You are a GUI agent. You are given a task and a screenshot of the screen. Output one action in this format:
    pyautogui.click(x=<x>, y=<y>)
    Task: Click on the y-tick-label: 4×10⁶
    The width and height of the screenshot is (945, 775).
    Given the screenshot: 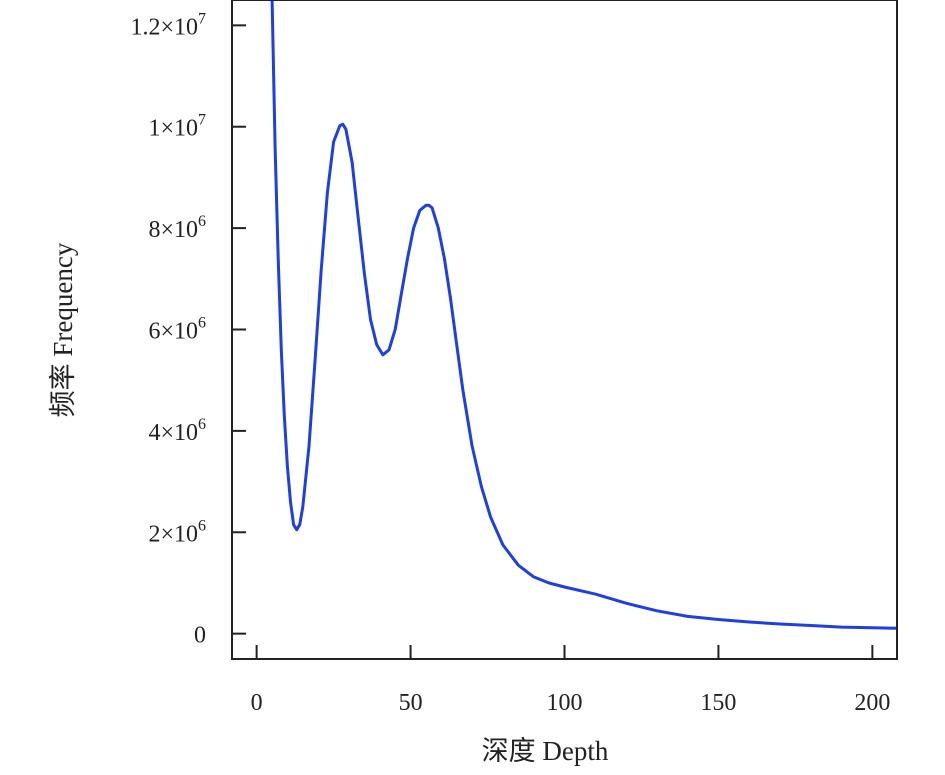 What is the action you would take?
    pyautogui.click(x=177, y=431)
    